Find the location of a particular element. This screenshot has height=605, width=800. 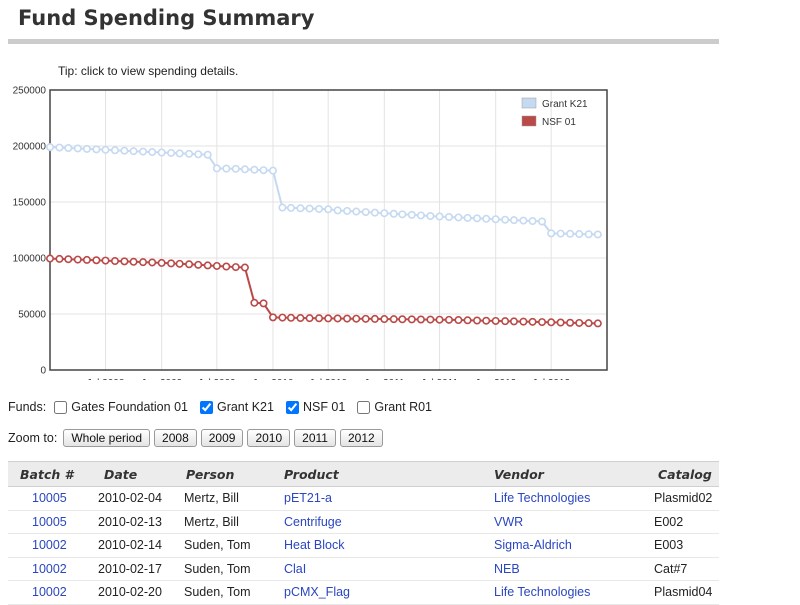

person-cell: Suden, Tom is located at coordinates (234, 592).